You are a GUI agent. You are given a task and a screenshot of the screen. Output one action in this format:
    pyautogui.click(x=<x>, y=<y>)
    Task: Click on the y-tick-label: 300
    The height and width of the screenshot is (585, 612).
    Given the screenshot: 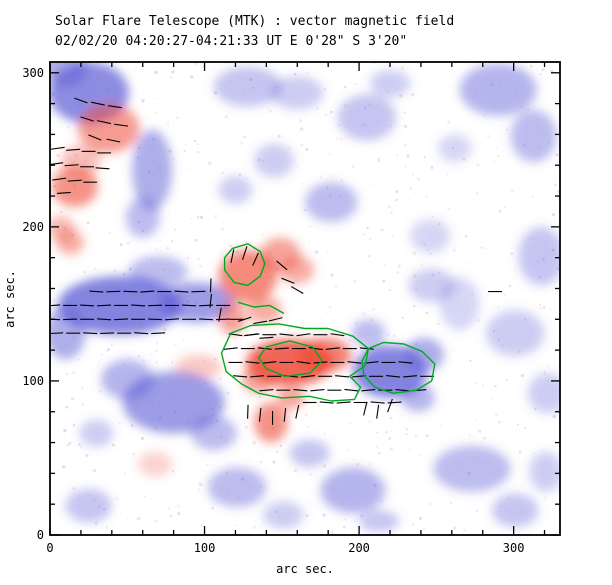 What is the action you would take?
    pyautogui.click(x=33, y=73)
    